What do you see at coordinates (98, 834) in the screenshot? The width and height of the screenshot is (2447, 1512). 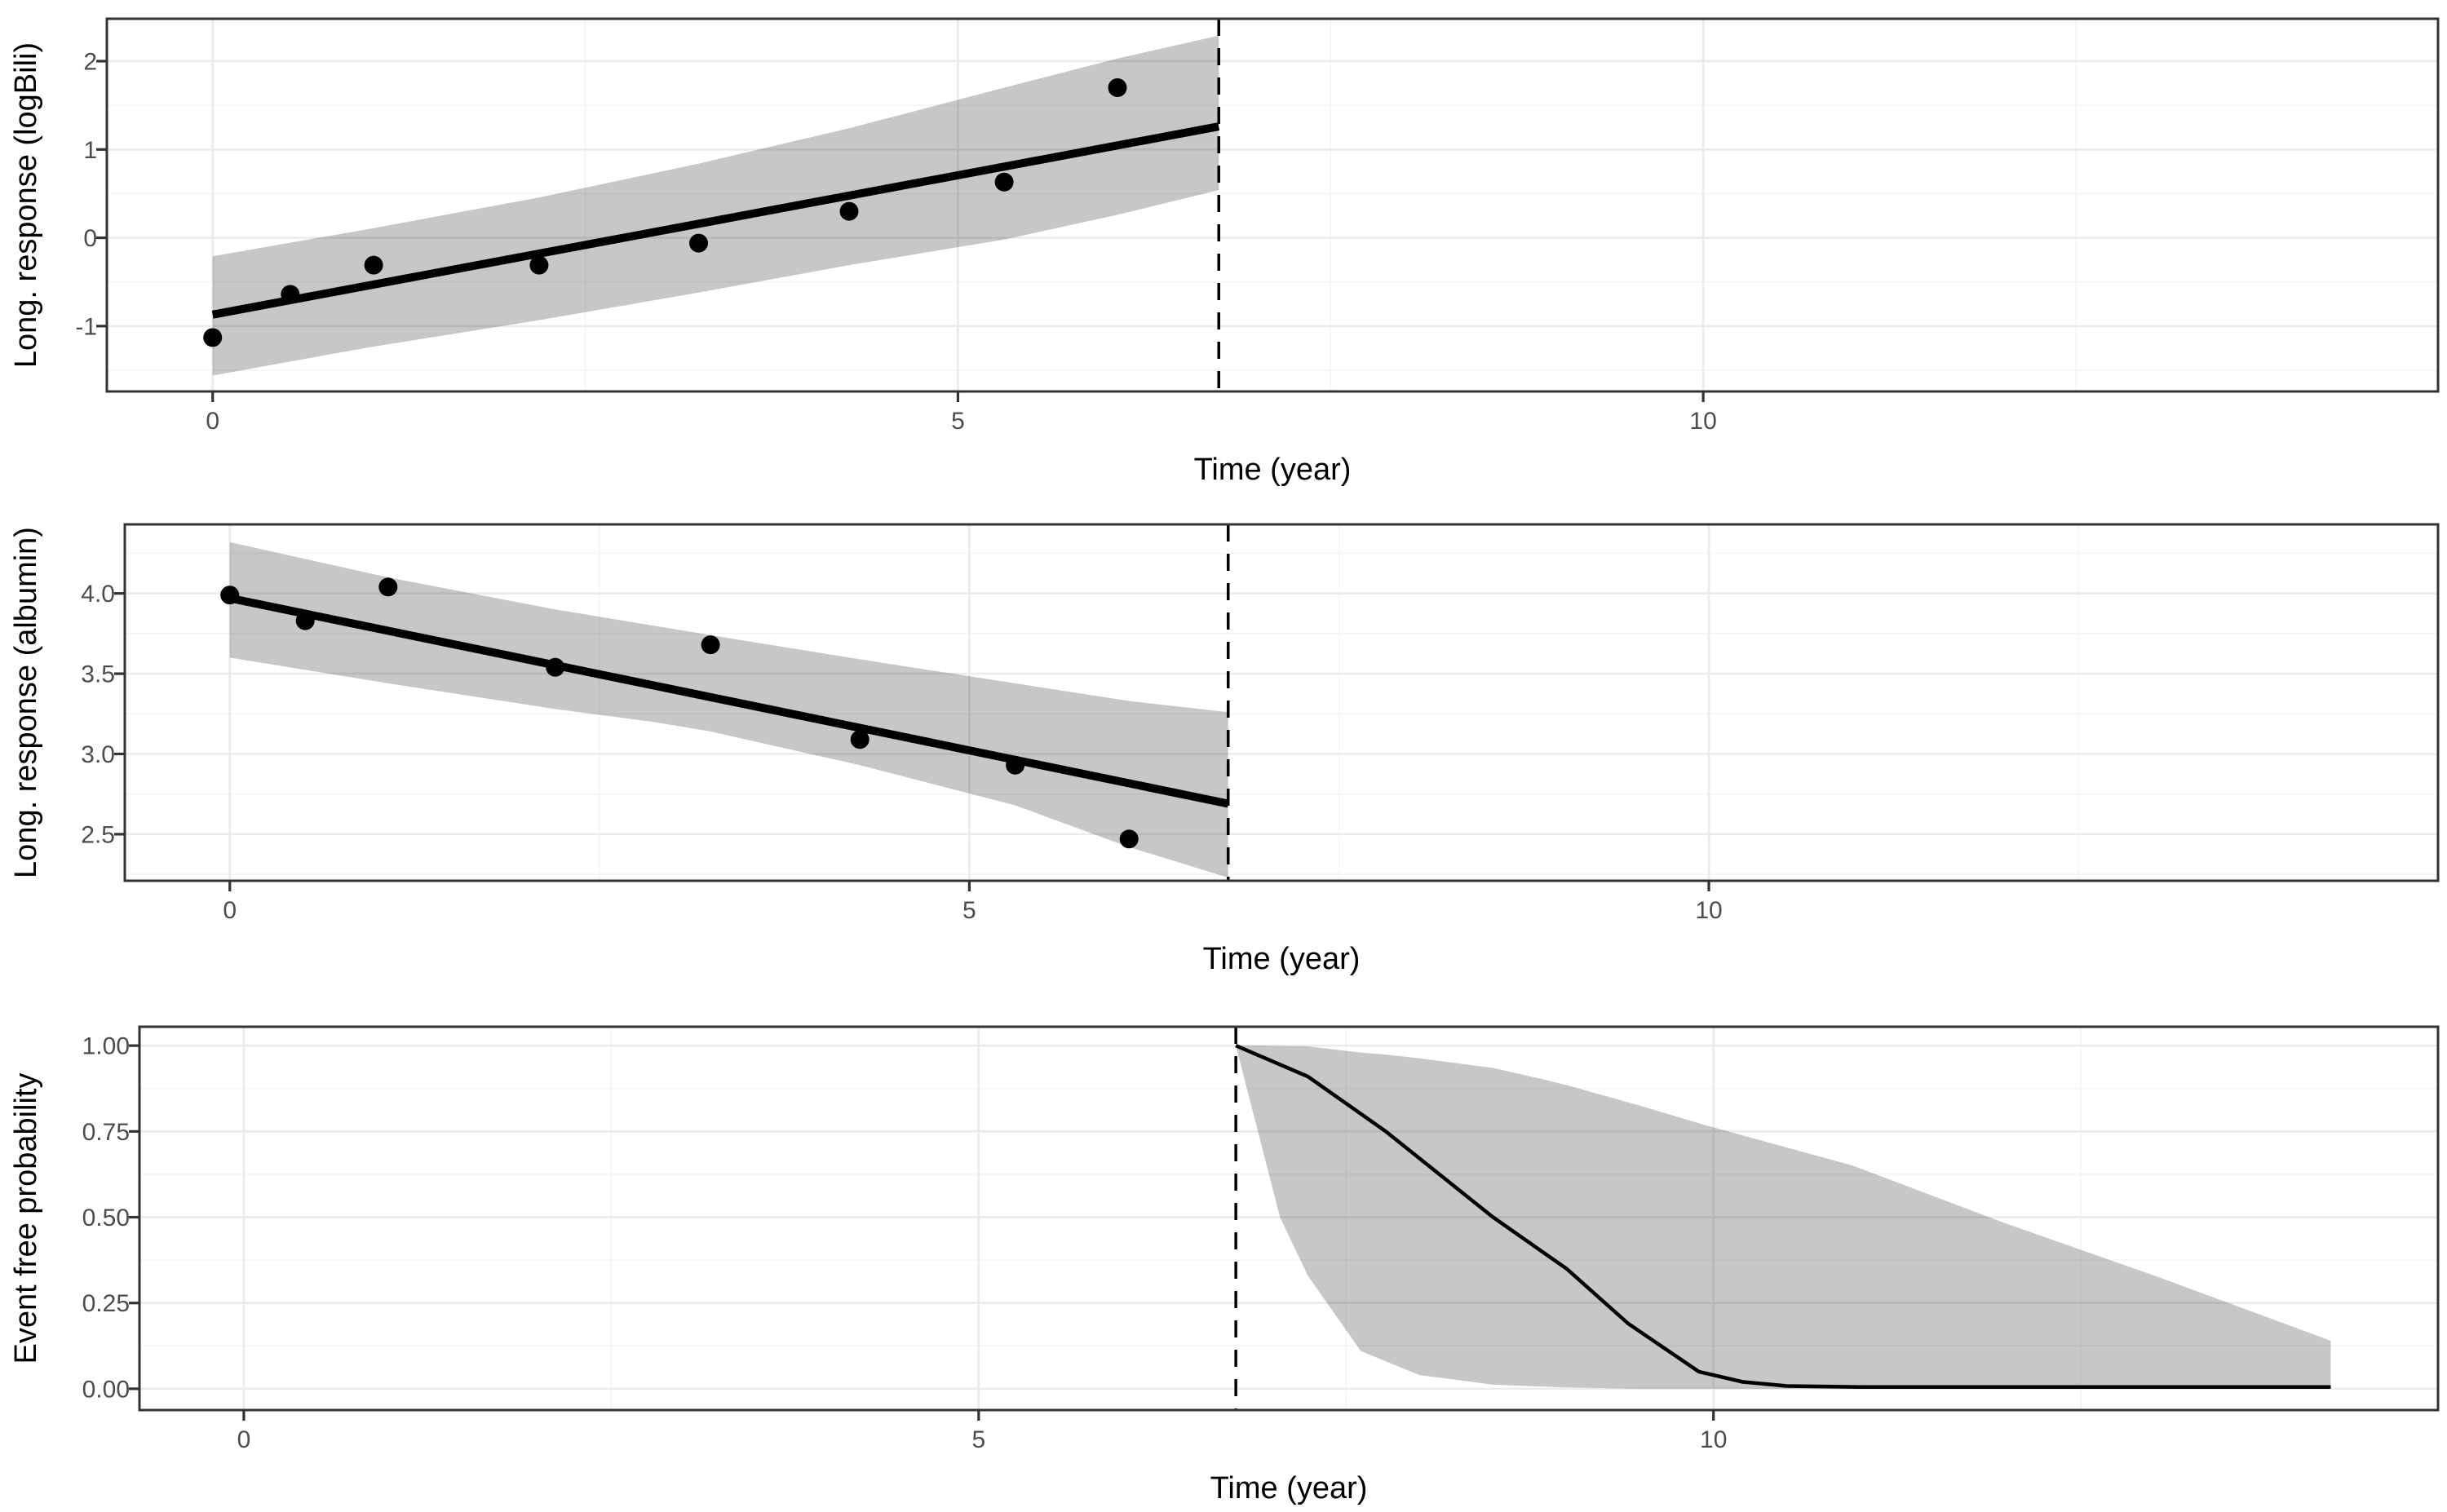 I see `y-tick-label: 2.5` at bounding box center [98, 834].